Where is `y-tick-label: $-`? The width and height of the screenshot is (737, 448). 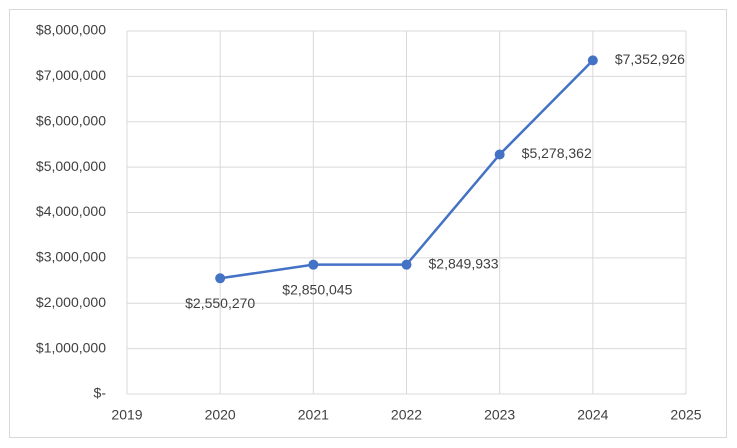 y-tick-label: $- is located at coordinates (100, 393).